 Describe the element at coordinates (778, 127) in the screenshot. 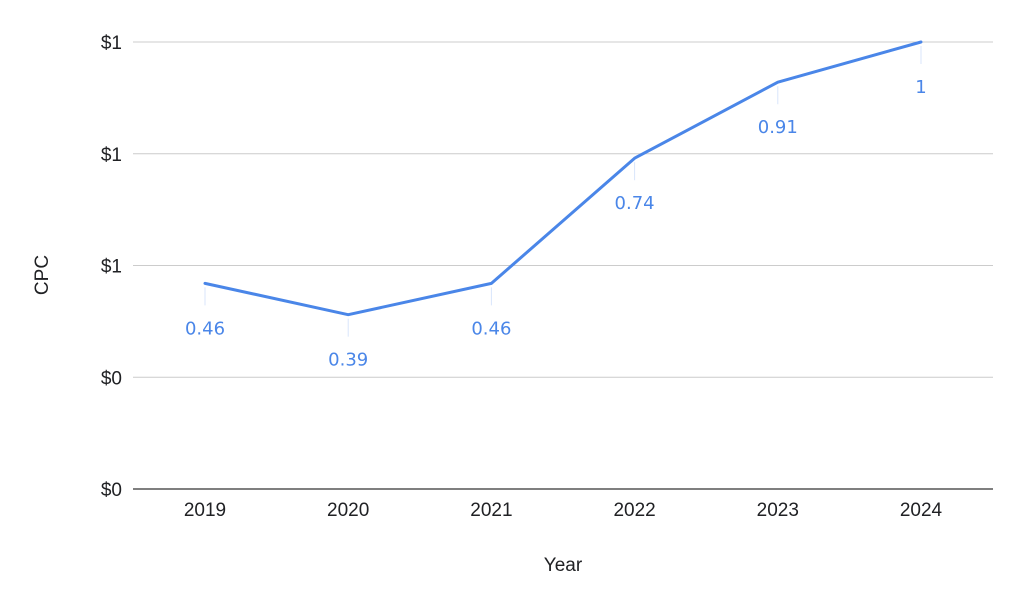

I see `data-label: 0.91` at that location.